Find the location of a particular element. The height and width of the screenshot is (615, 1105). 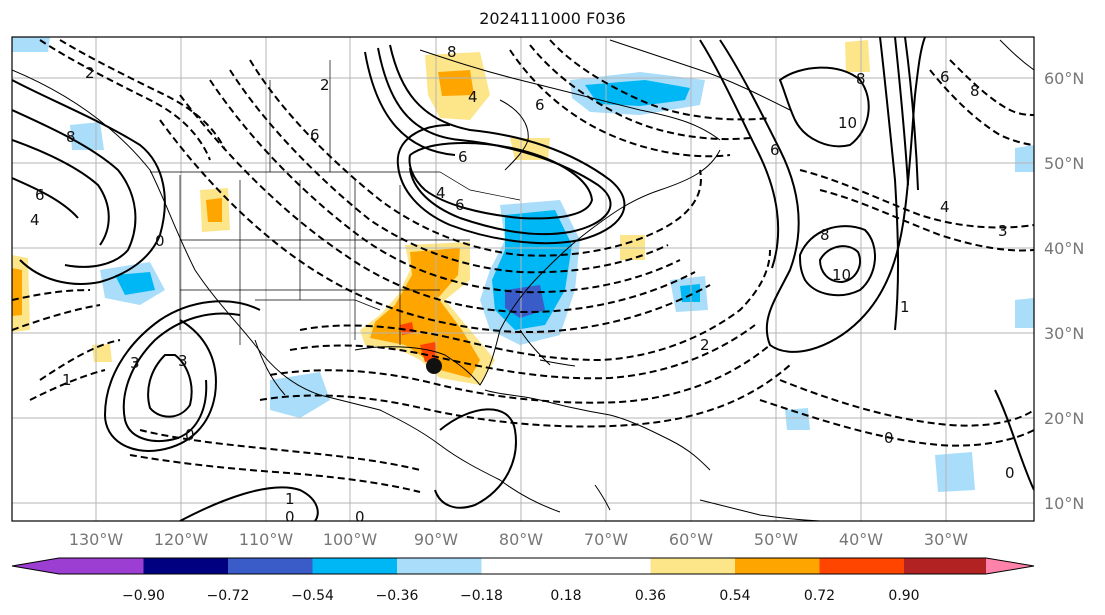

colorbar-label: −0.36 is located at coordinates (397, 596).